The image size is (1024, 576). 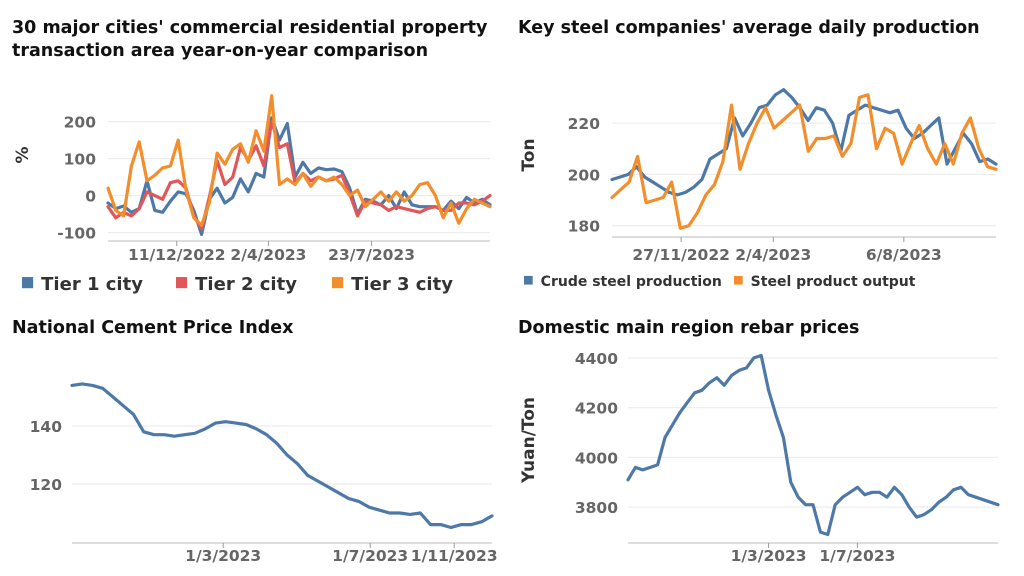 I want to click on x-axis: 27/11/2022 2/4/2023 6/8/2023, so click(x=787, y=250).